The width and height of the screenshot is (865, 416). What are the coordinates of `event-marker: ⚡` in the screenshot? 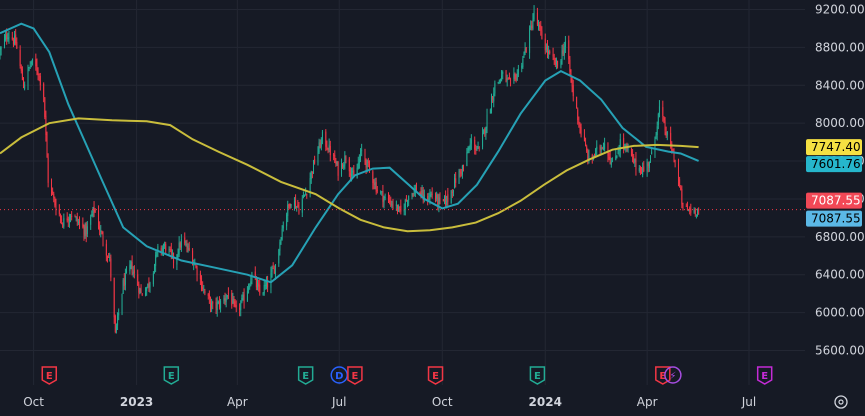 It's located at (673, 375).